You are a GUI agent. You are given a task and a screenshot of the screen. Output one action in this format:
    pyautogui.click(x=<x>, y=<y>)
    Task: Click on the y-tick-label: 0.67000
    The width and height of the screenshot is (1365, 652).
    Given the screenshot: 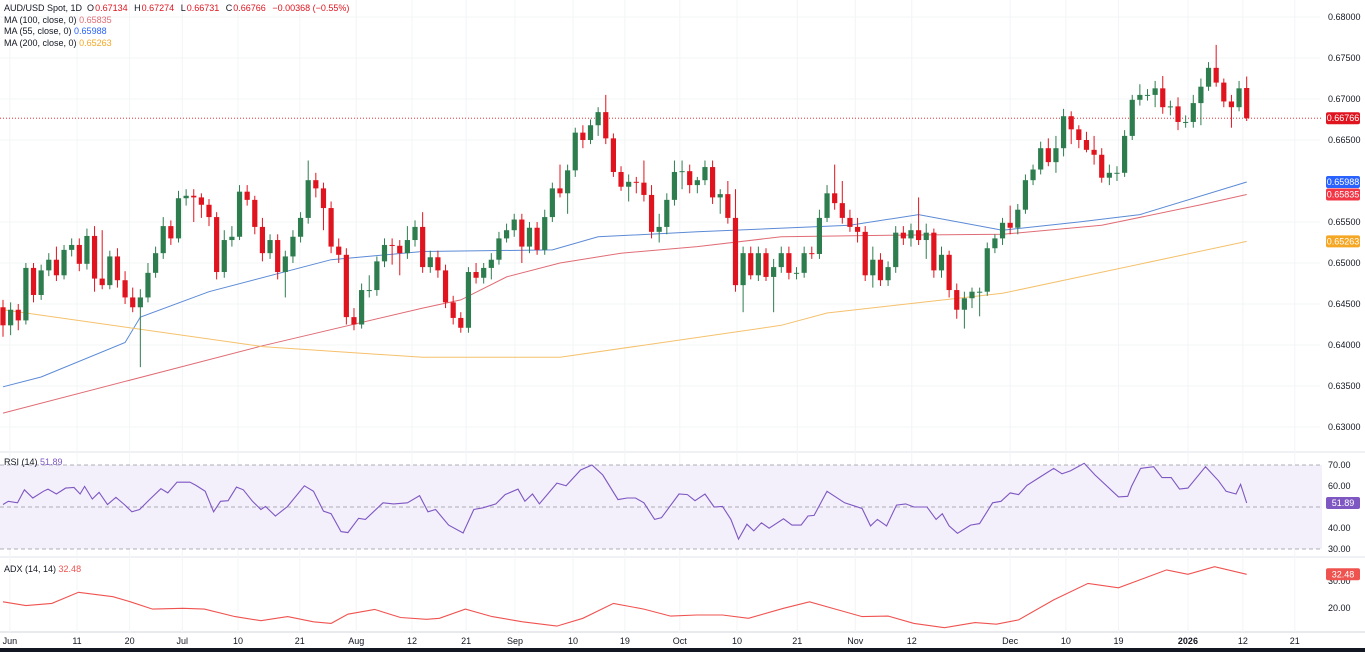 What is the action you would take?
    pyautogui.click(x=1344, y=99)
    